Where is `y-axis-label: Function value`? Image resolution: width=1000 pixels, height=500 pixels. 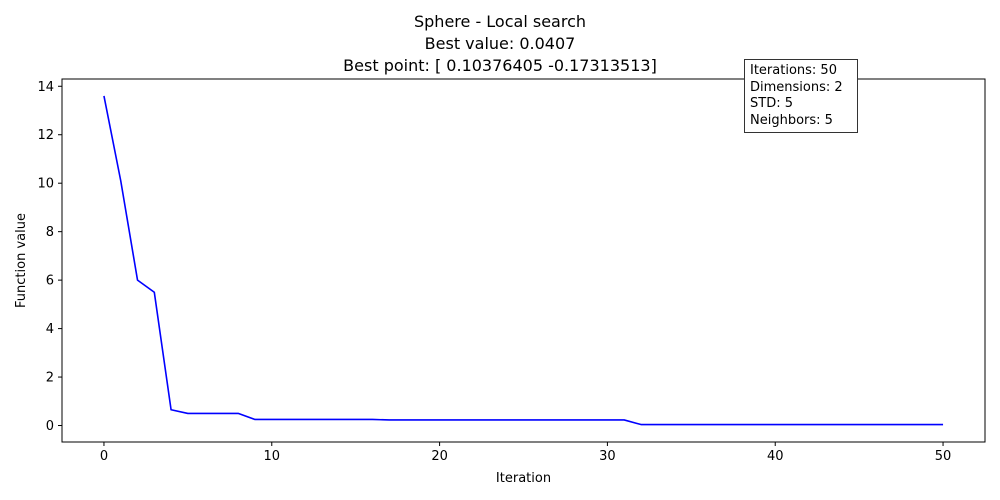
y-axis-label: Function value is located at coordinates (21, 260).